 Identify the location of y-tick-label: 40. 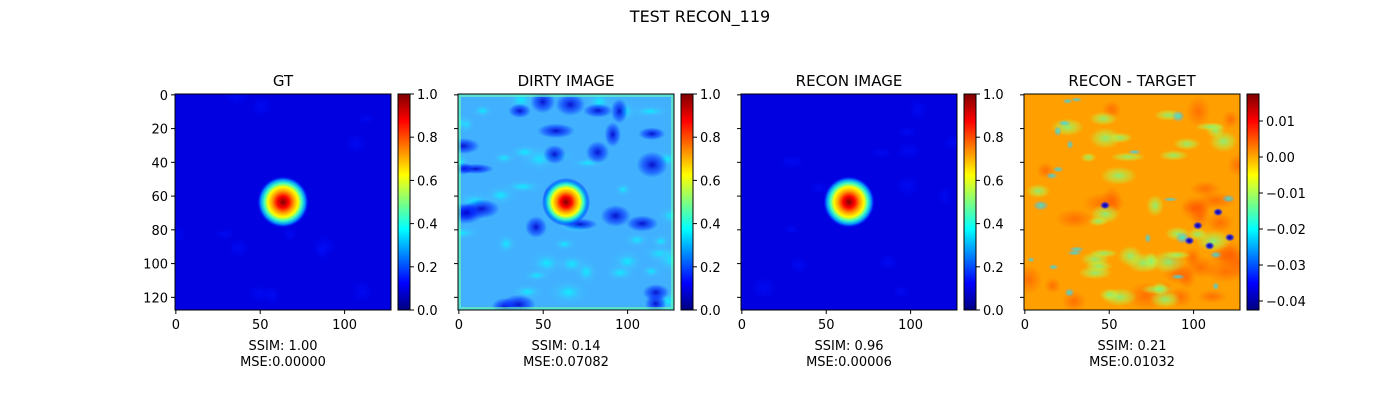
(159, 163).